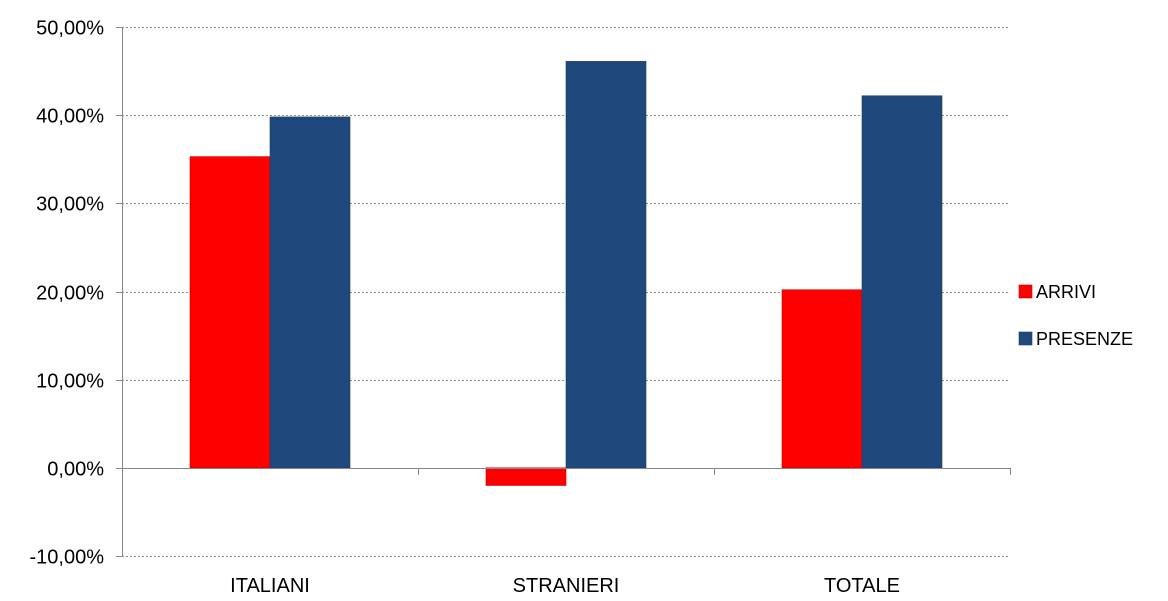 Image resolution: width=1168 pixels, height=601 pixels. What do you see at coordinates (230, 312) in the screenshot?
I see `bar-arrivi-italiani` at bounding box center [230, 312].